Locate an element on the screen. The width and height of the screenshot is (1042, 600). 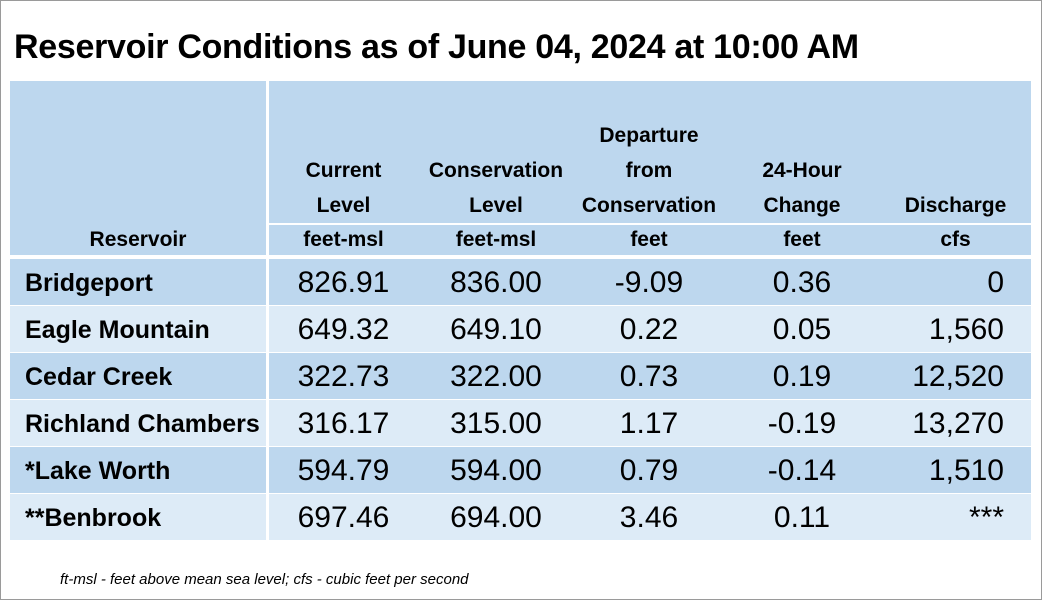
reservoir-name: Cedar Creek is located at coordinates (99, 377).